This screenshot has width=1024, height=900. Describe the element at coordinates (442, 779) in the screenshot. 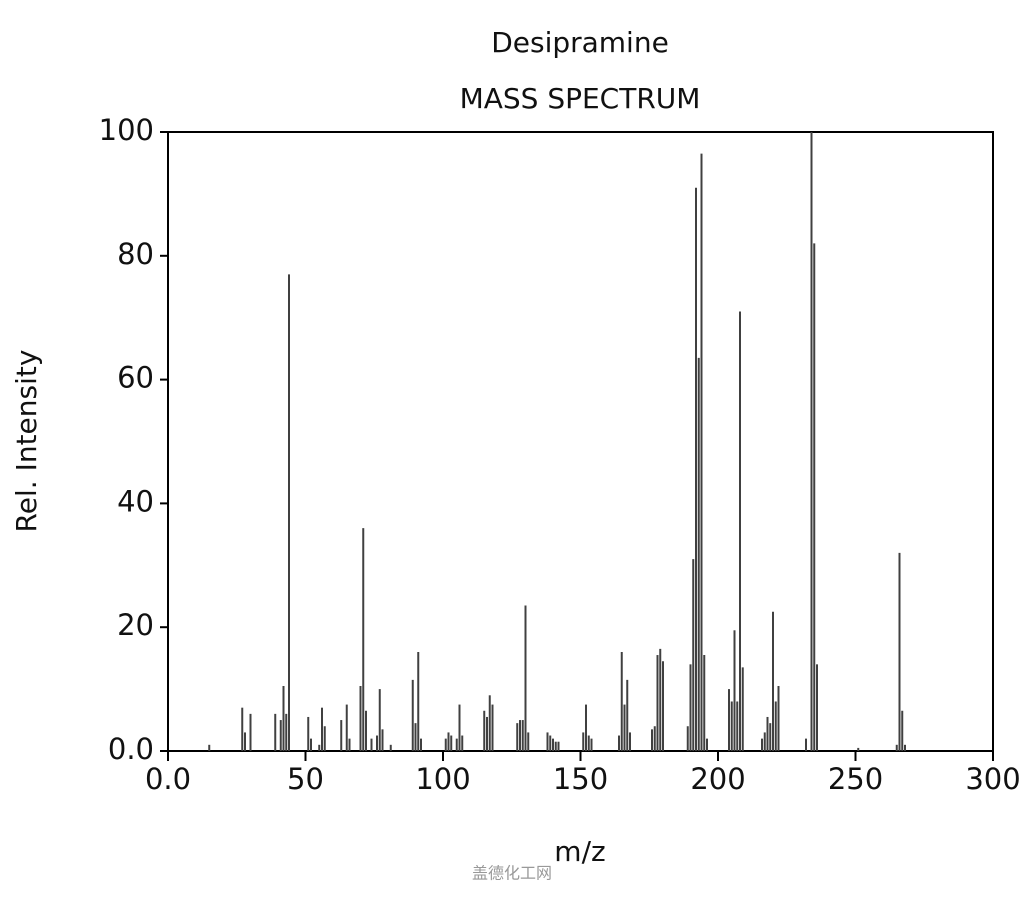

I see `x-tick-label: 100` at that location.